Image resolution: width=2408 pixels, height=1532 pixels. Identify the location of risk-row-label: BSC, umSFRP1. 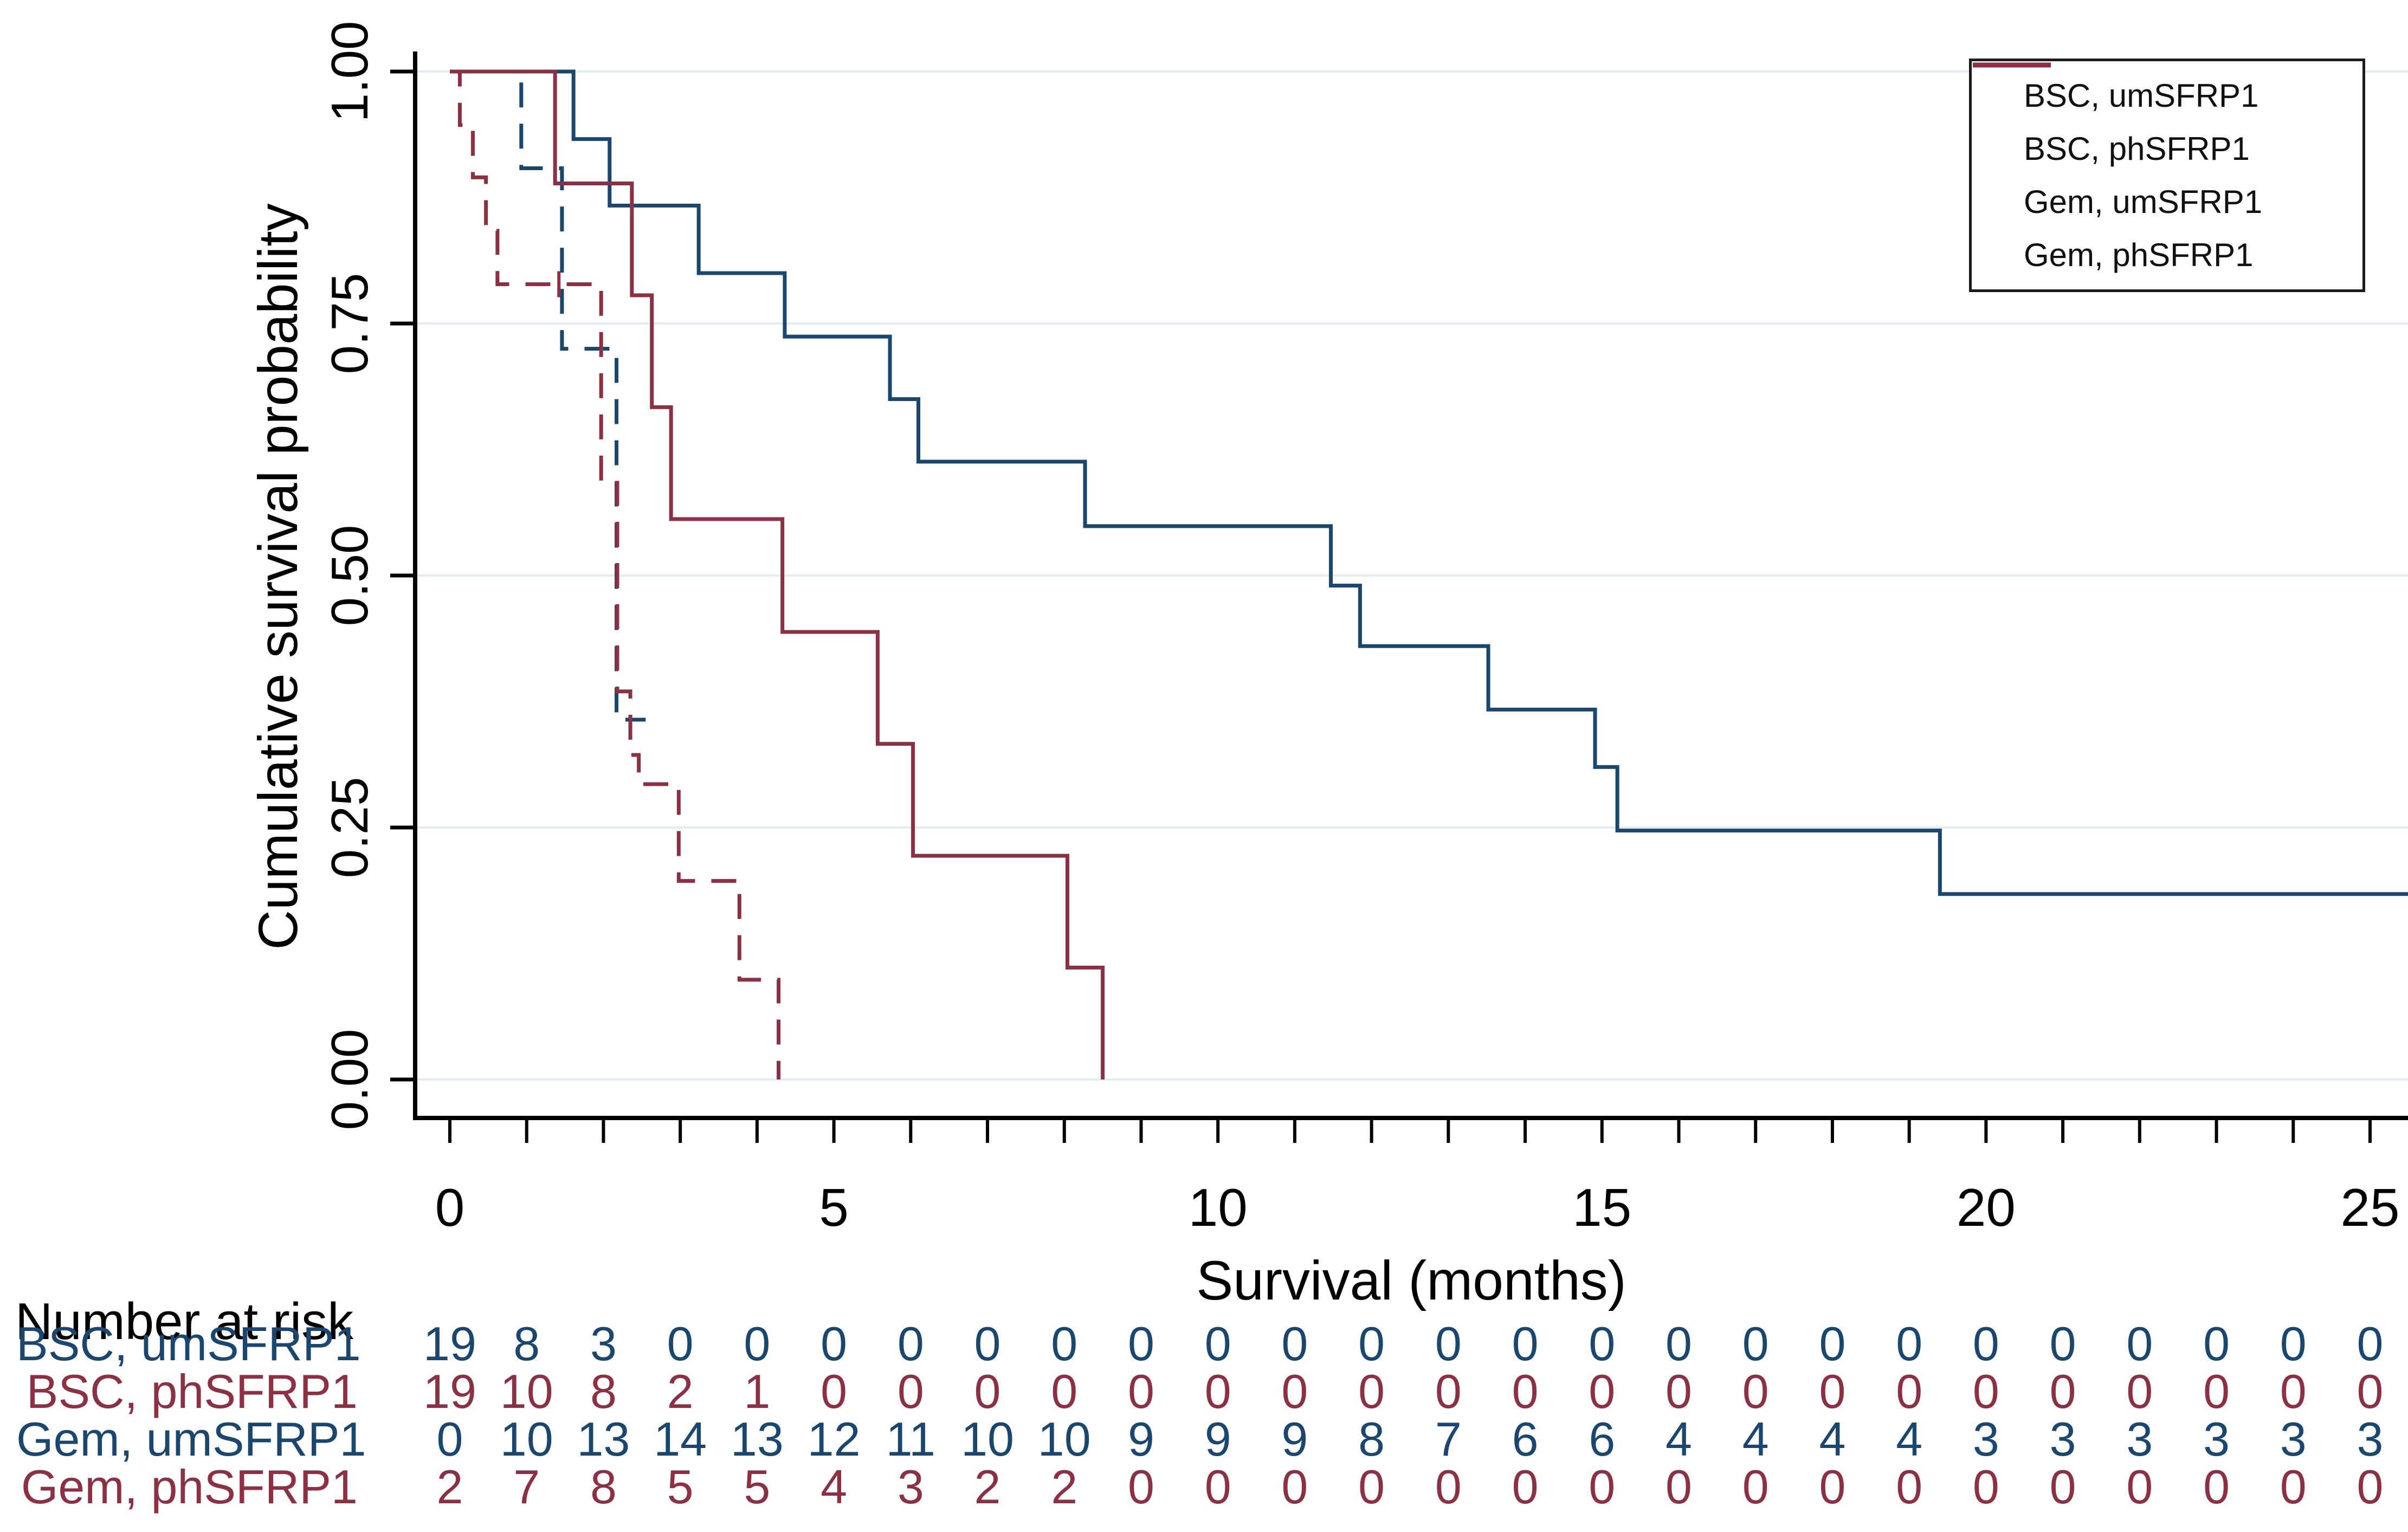
(188, 1344).